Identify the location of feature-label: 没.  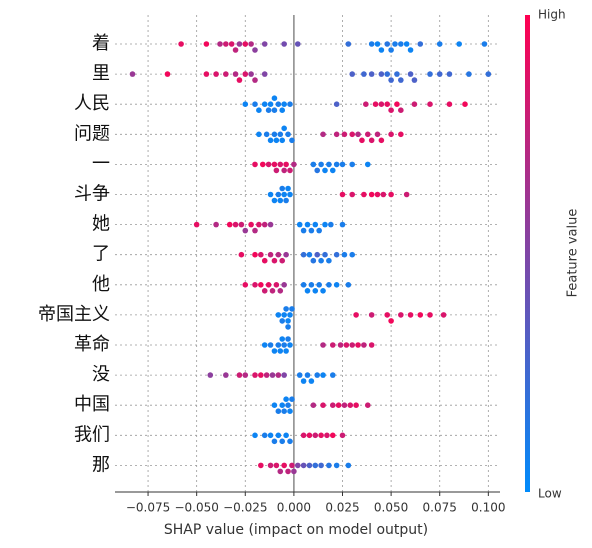
(101, 374).